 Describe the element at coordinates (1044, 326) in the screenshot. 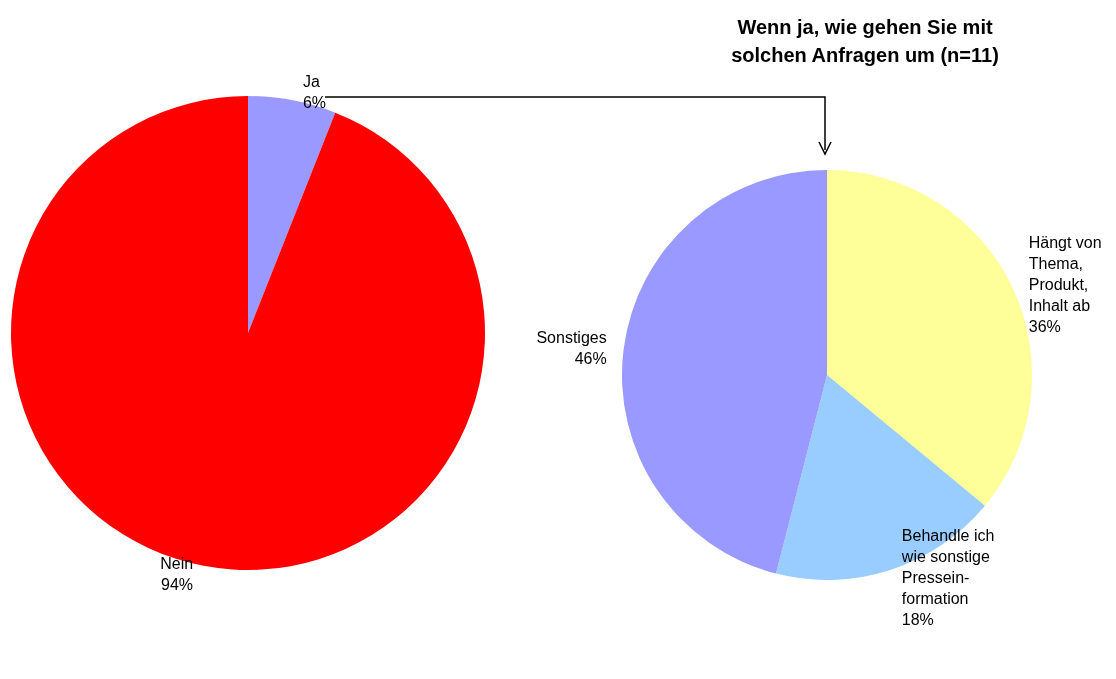

I see `data-label: 36%` at that location.